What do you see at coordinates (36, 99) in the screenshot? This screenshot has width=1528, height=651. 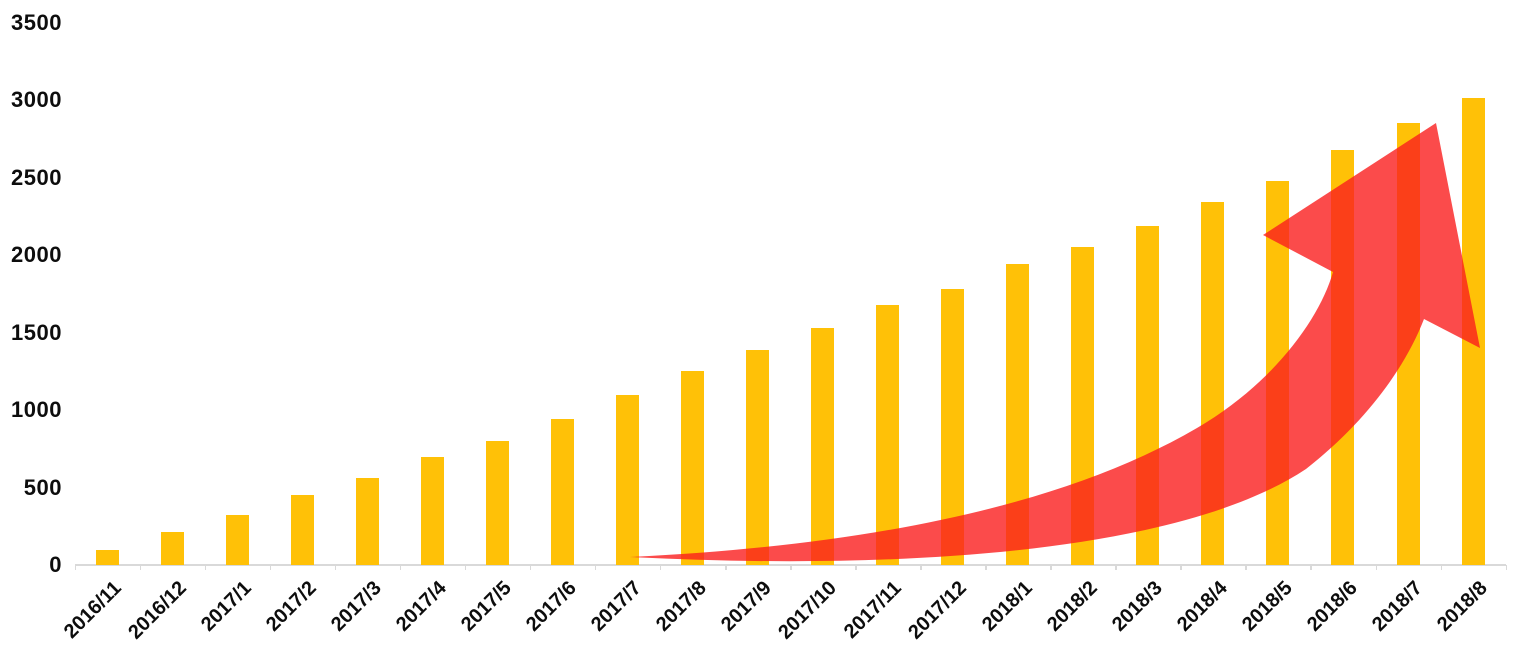 I see `y-axis-tick-label: 3000` at bounding box center [36, 99].